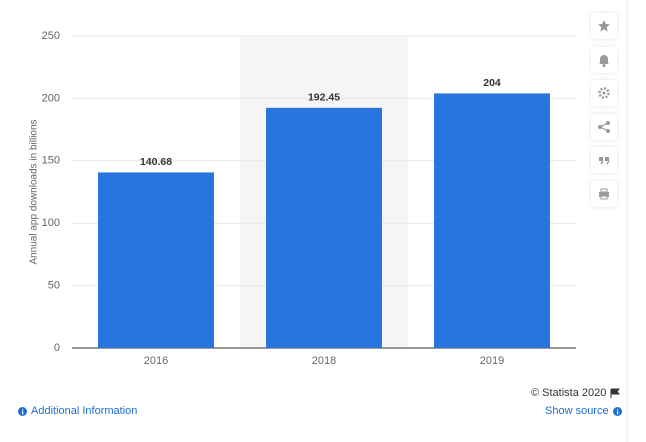 The width and height of the screenshot is (646, 442). What do you see at coordinates (604, 194) in the screenshot?
I see `print-button` at bounding box center [604, 194].